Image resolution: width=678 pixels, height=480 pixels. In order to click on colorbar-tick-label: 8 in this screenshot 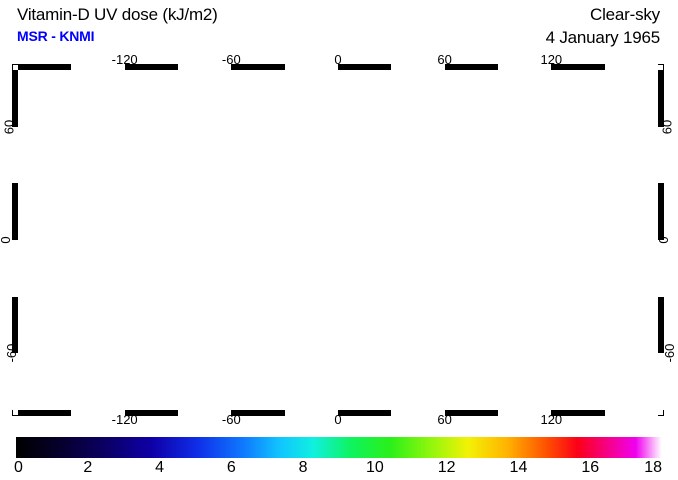, I will do `click(303, 467)`.